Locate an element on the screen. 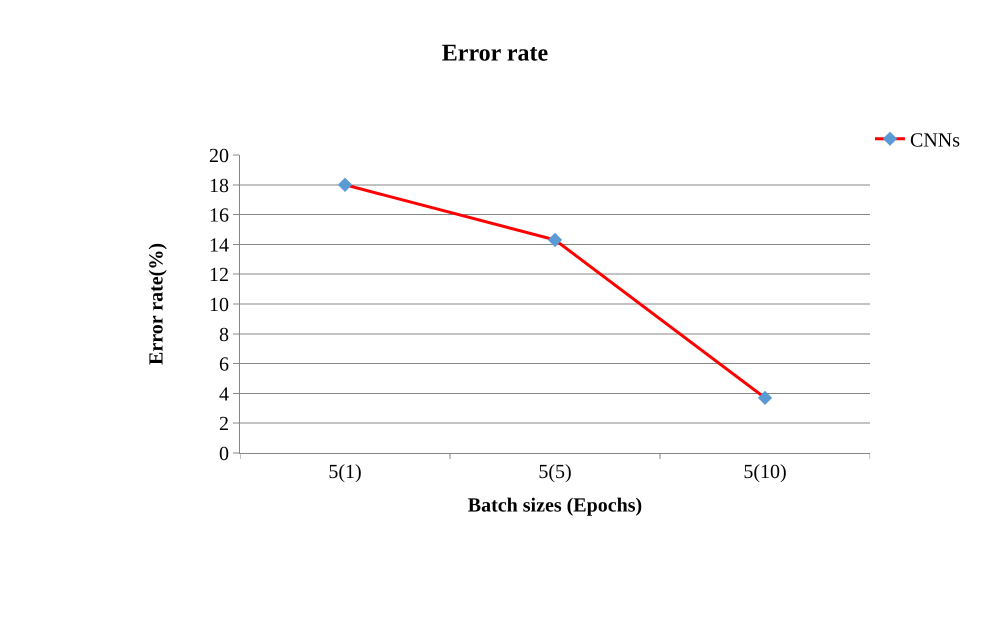 The height and width of the screenshot is (624, 990). x-axis-title: Batch sizes (Epochs) is located at coordinates (555, 505).